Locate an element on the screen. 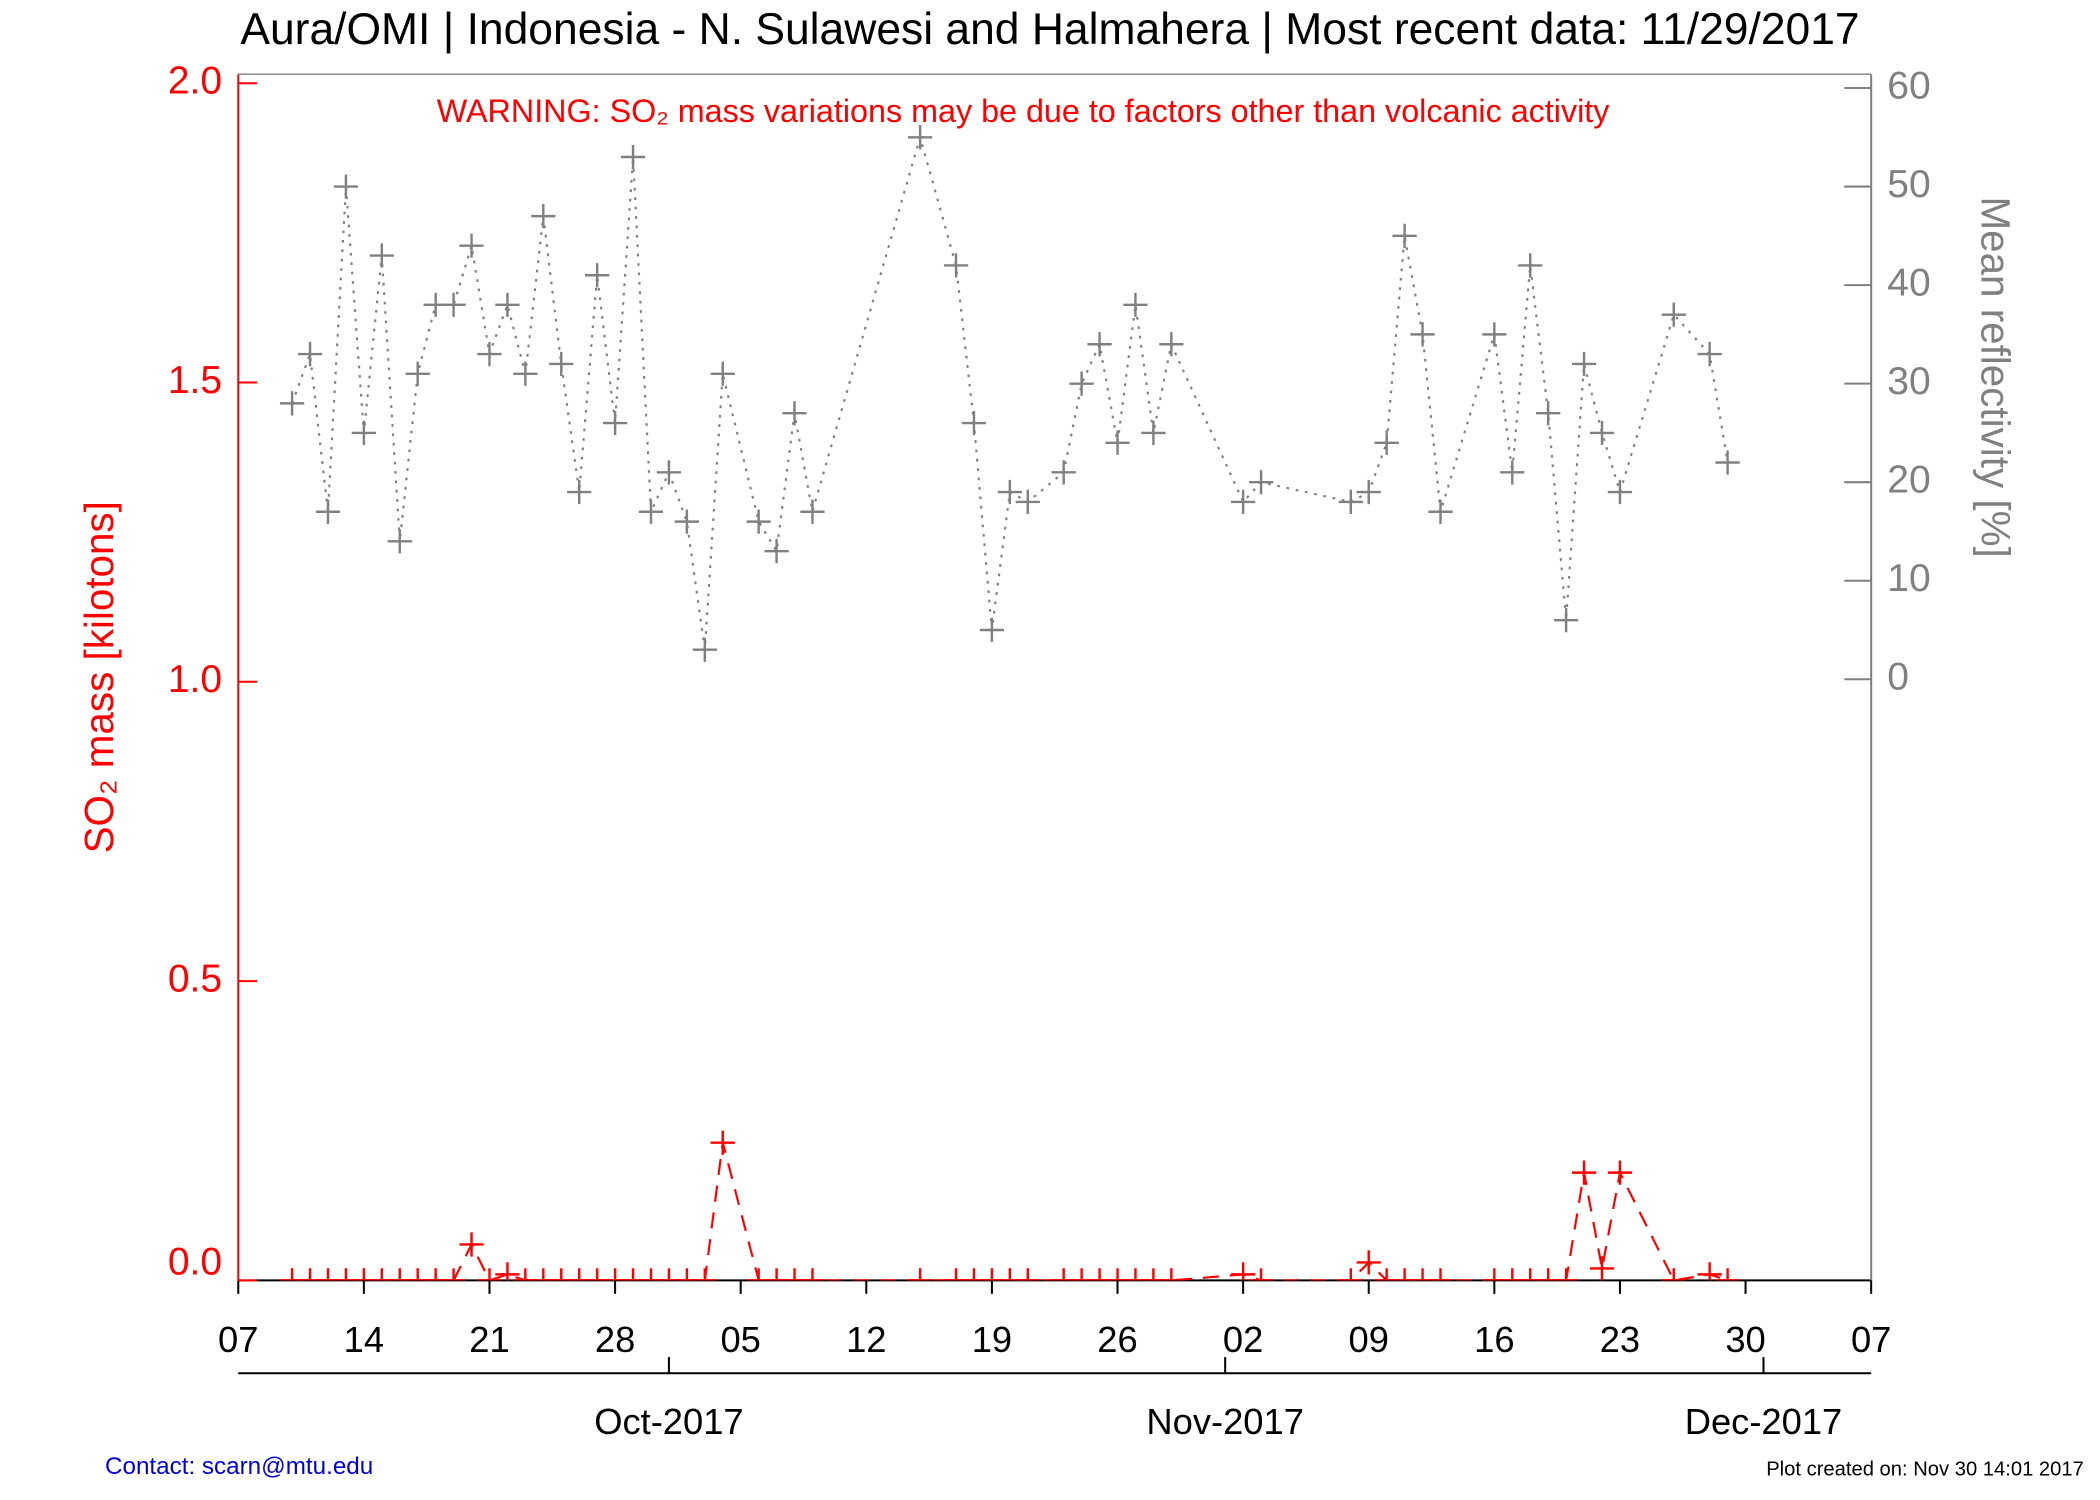  x-tick-label: 28 is located at coordinates (615, 1339).